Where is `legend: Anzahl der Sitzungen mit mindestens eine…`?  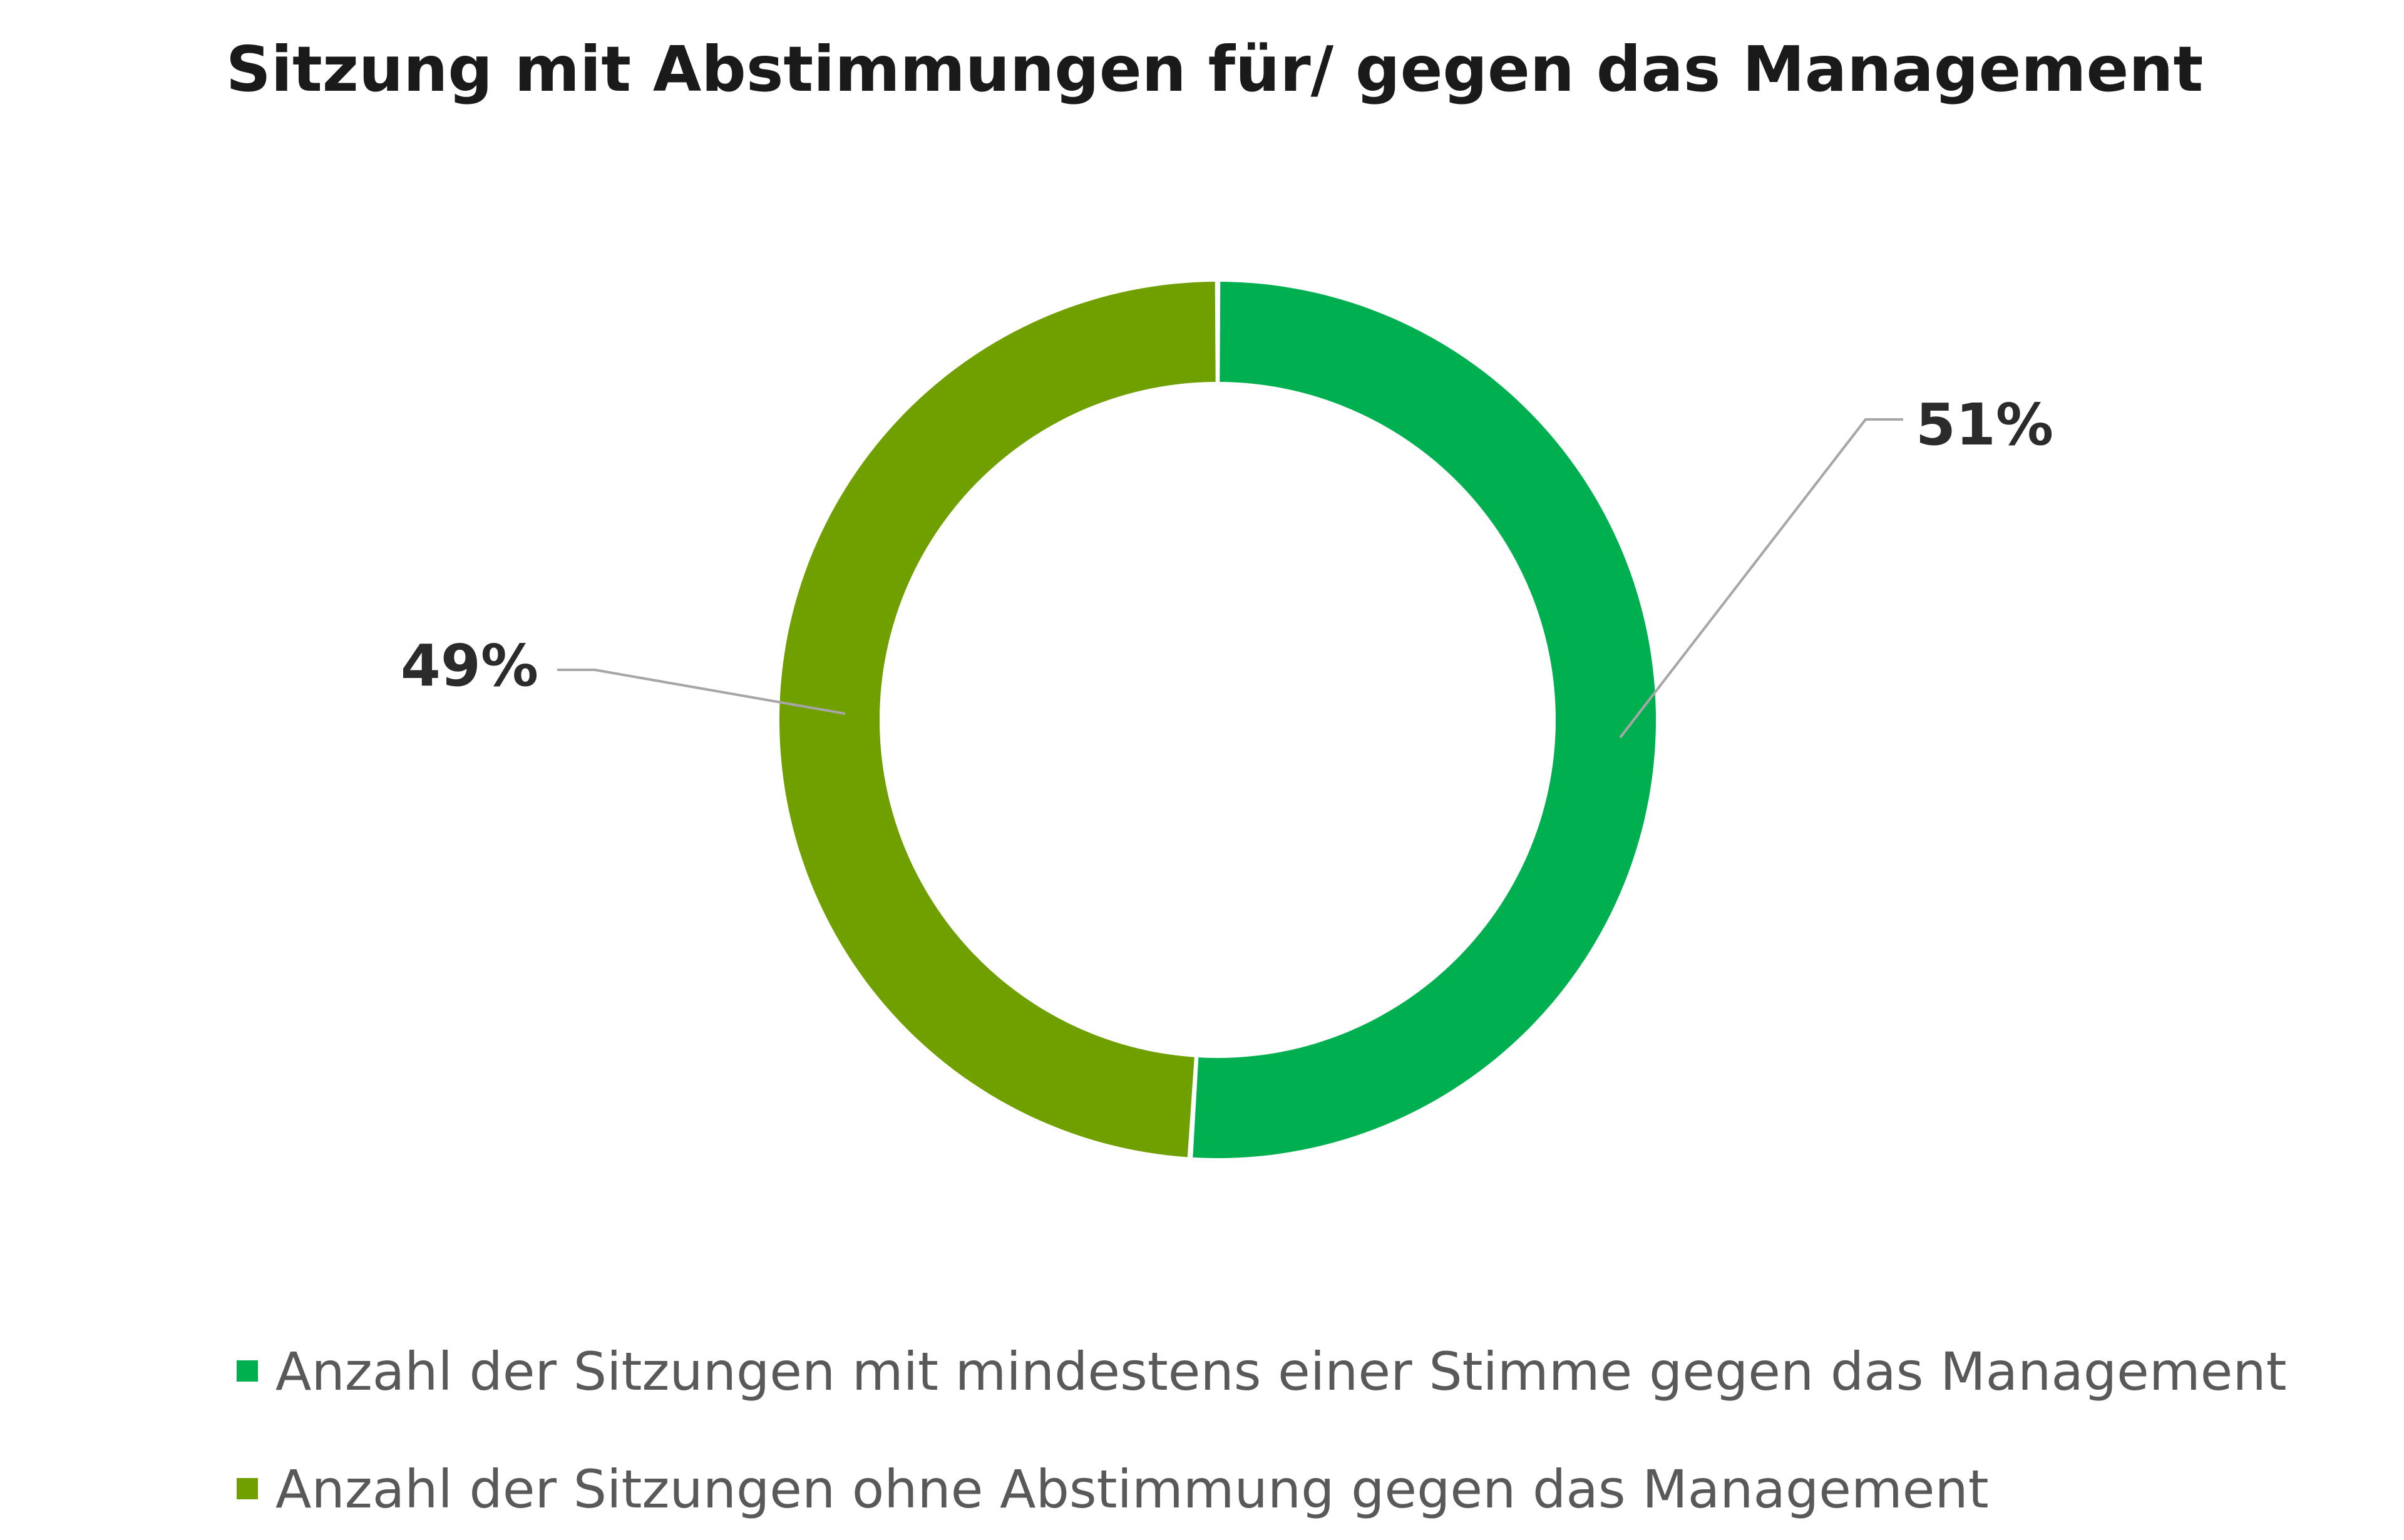 legend: Anzahl der Sitzungen mit mindestens eine… is located at coordinates (1262, 1430).